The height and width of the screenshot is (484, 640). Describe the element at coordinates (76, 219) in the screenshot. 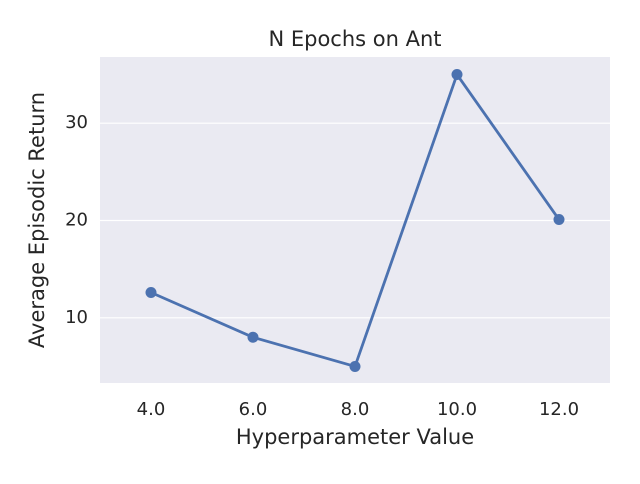

I see `y-tick-label: 20` at that location.